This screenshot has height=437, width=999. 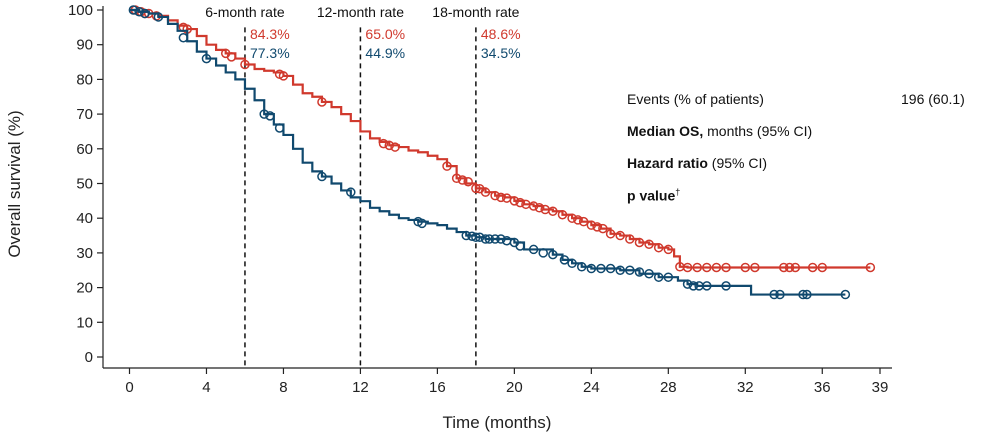 What do you see at coordinates (84, 218) in the screenshot?
I see `y-tick-label: 40` at bounding box center [84, 218].